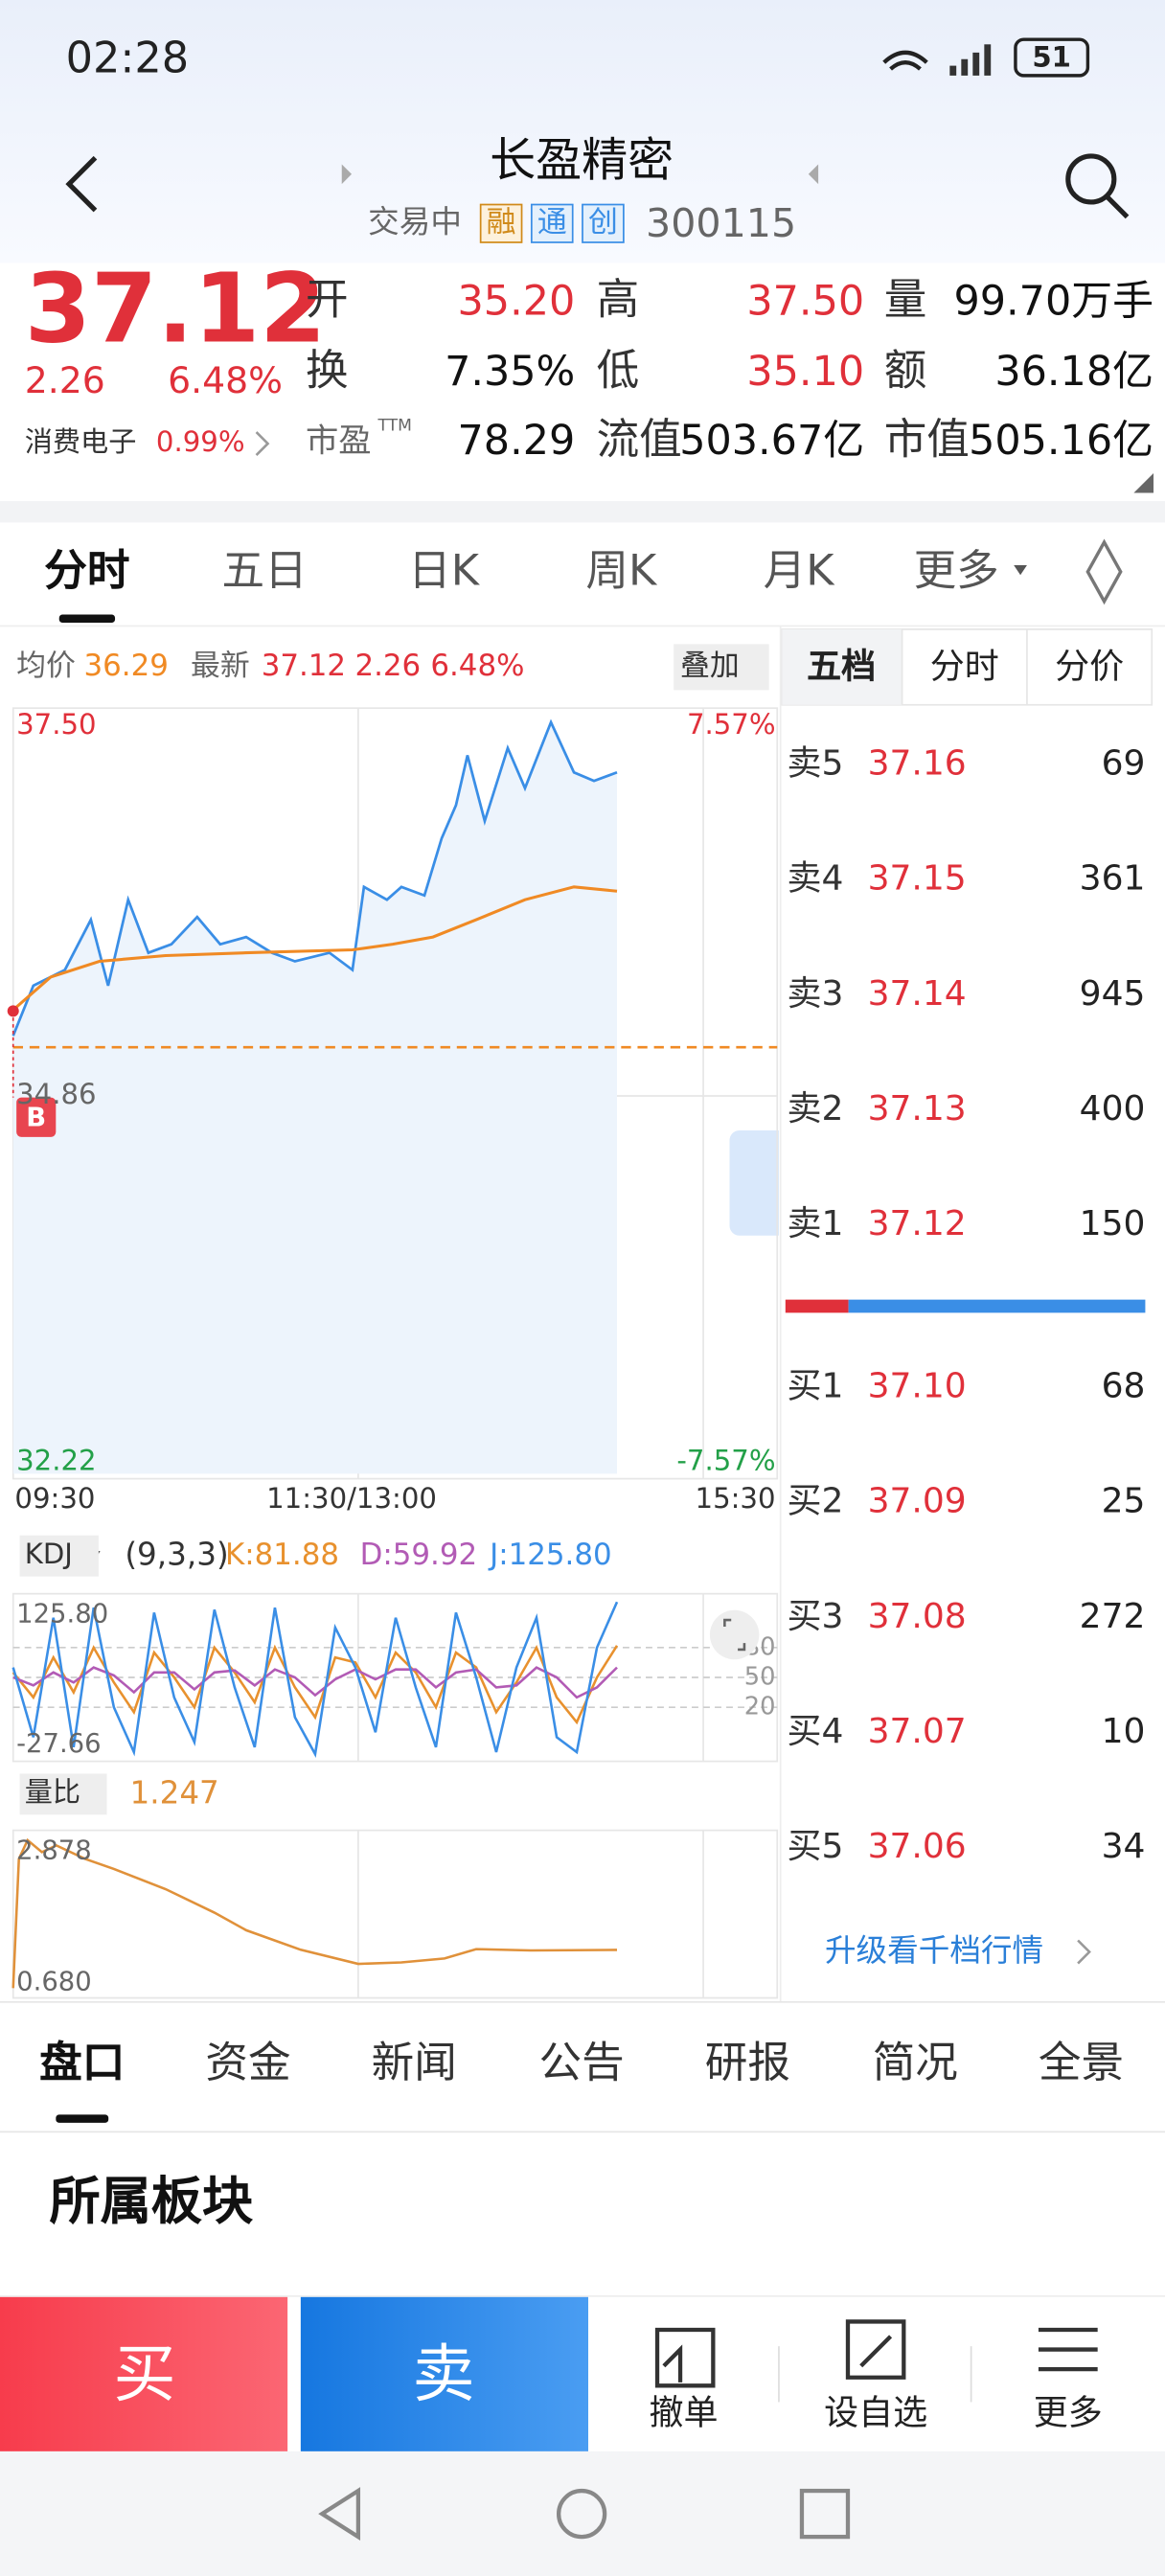 The image size is (1165, 2576). Describe the element at coordinates (905, 301) in the screenshot. I see `stat-label: 量` at that location.